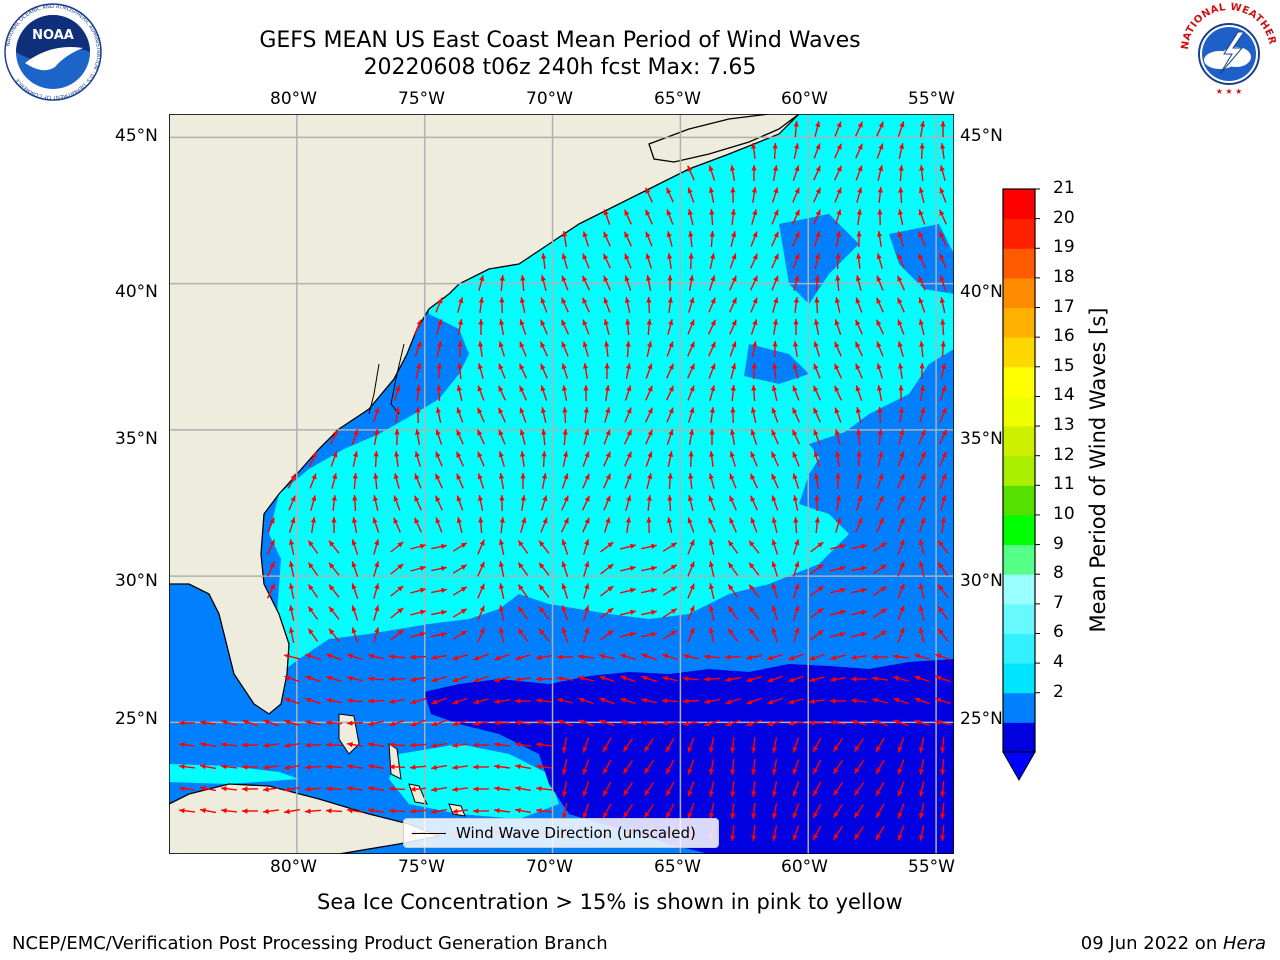 The image size is (1280, 960). I want to click on colorbar-tick-label: 11, so click(1064, 484).